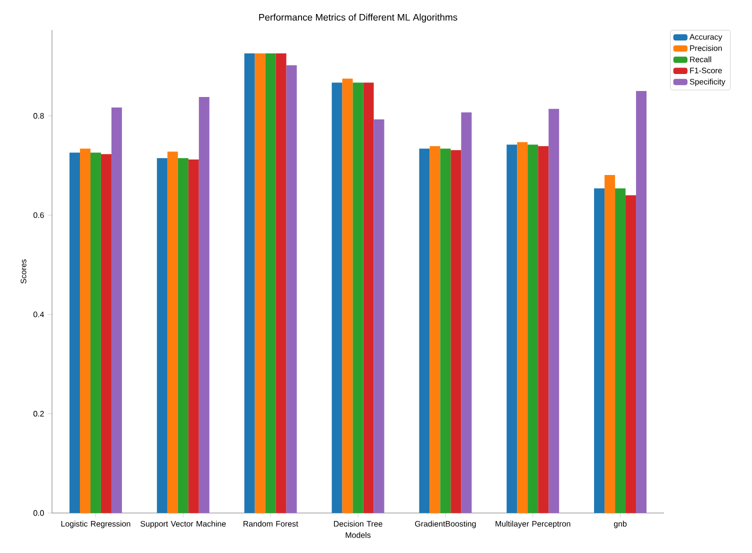 The height and width of the screenshot is (553, 752). What do you see at coordinates (358, 18) in the screenshot?
I see `chart-title: Performance Metrics of Different ML Algorithms` at bounding box center [358, 18].